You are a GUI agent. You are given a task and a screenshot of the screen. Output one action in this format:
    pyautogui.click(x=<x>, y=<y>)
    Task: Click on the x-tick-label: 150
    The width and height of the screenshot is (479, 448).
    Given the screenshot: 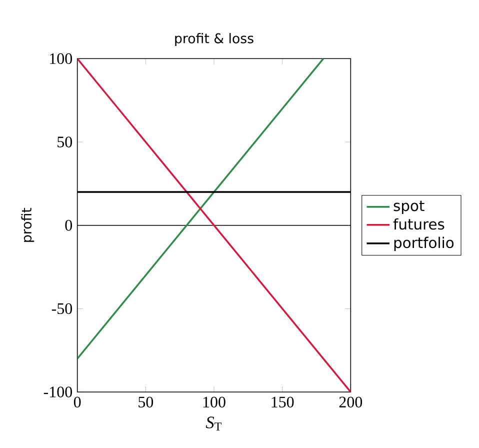 What is the action you would take?
    pyautogui.click(x=283, y=402)
    